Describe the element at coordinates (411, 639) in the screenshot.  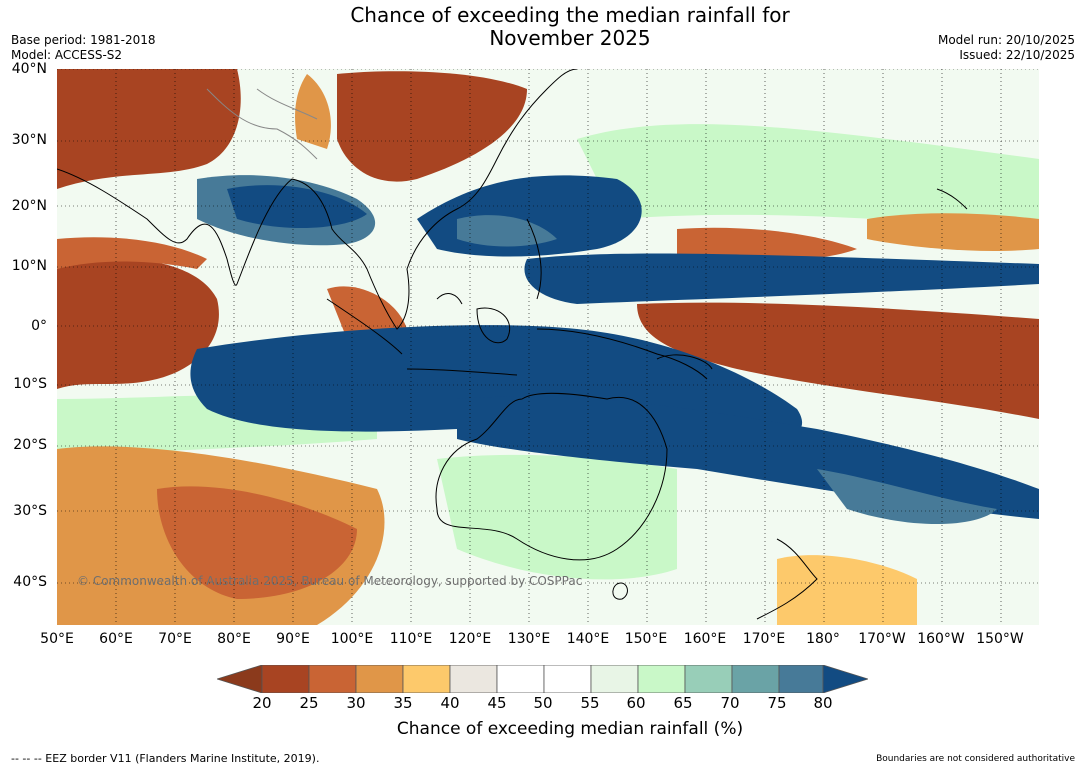
I see `lon-label-110e: 110°E` at that location.